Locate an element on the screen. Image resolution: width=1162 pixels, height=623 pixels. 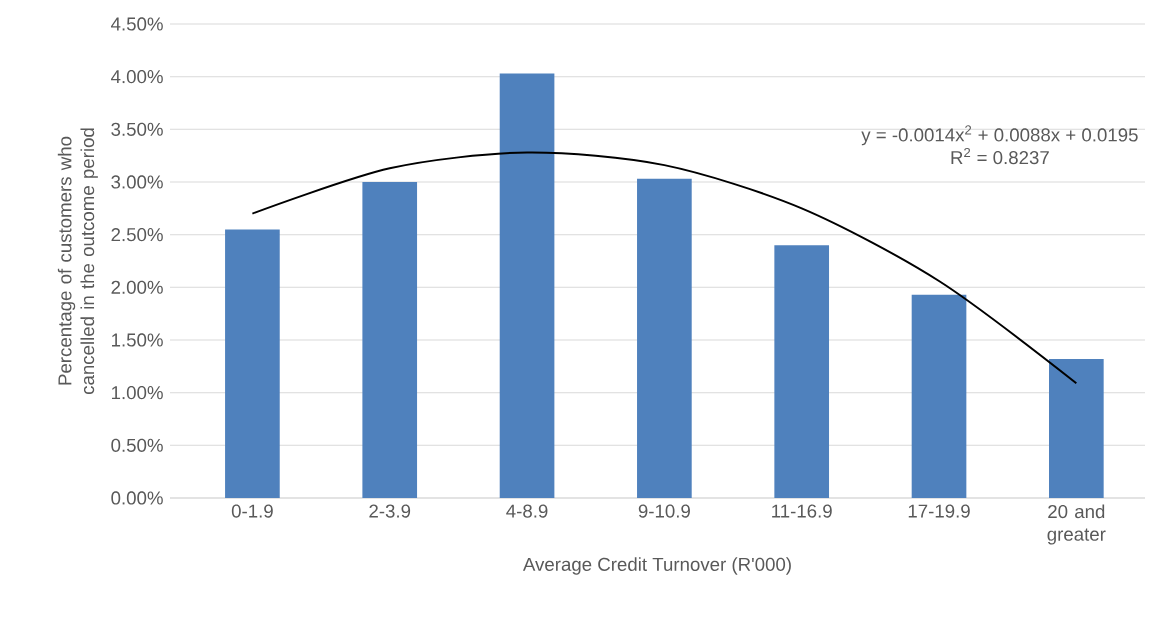
x-tick-label: 17-19.9 is located at coordinates (939, 511).